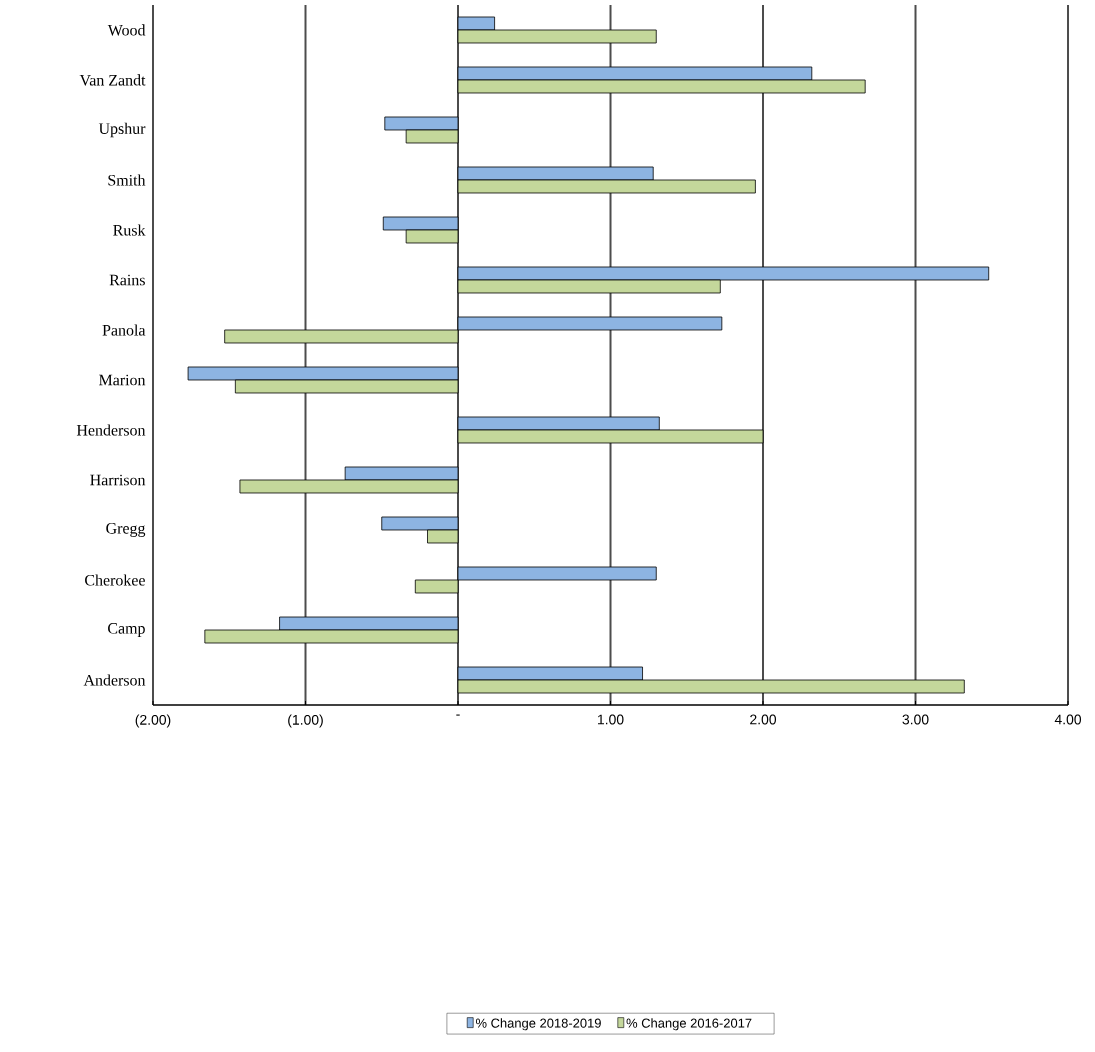 This screenshot has height=1052, width=1095. What do you see at coordinates (689, 1024) in the screenshot?
I see `legend-label: % Change 2016-2017` at bounding box center [689, 1024].